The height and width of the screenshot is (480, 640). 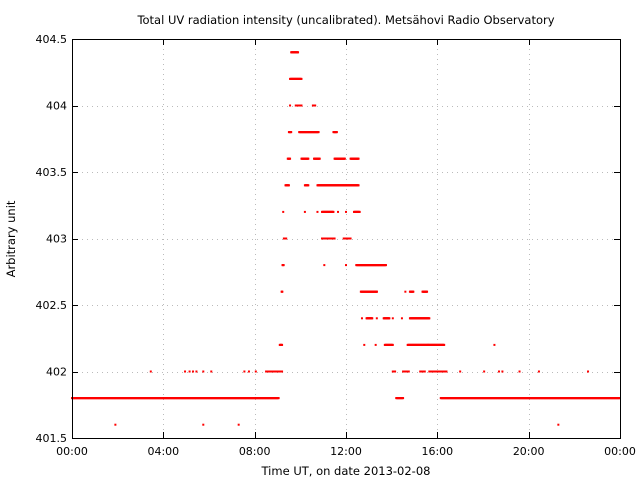 What do you see at coordinates (52, 305) in the screenshot?
I see `y-tick-label: 402.5` at bounding box center [52, 305].